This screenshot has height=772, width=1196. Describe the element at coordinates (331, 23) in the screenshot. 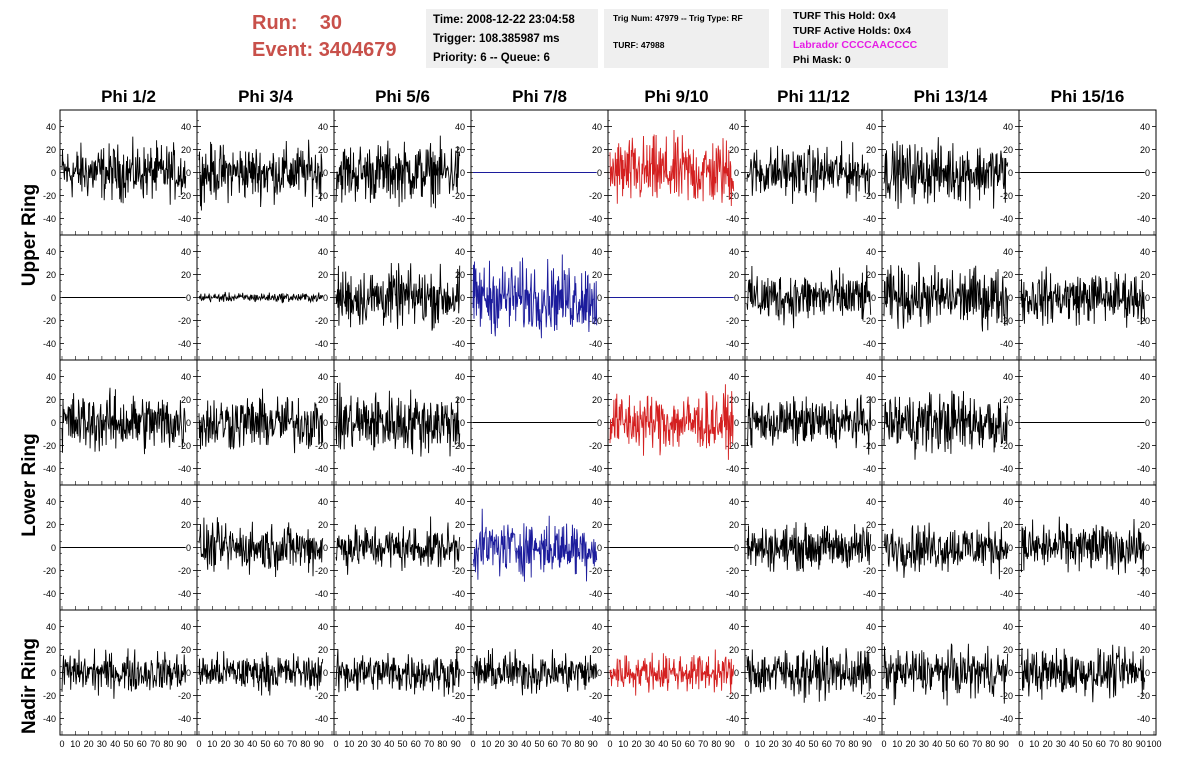

I see `run-value: 30` at that location.